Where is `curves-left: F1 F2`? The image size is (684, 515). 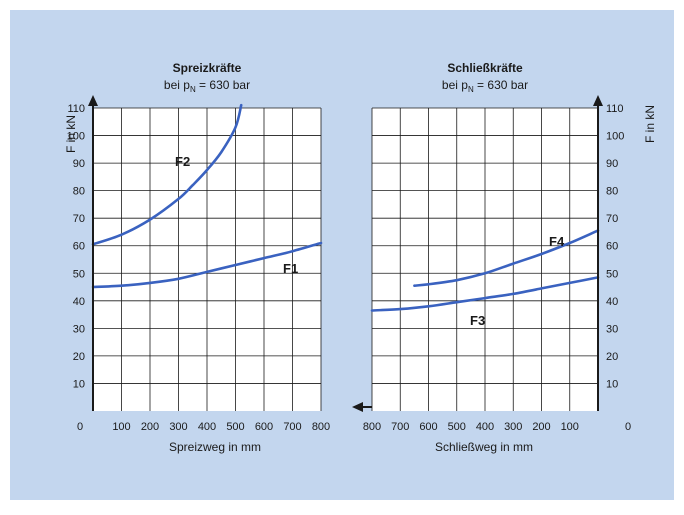
curves-left: F1 F2 is located at coordinates (207, 196).